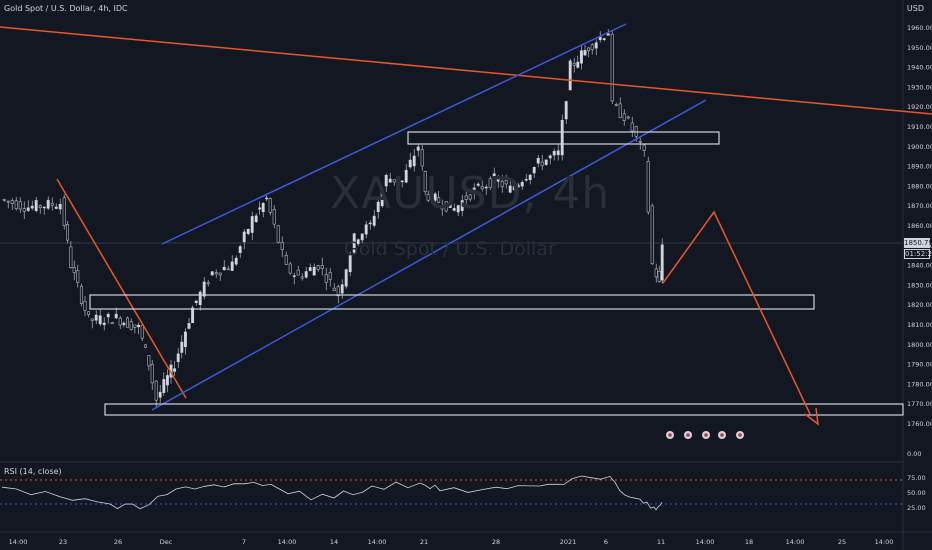  What do you see at coordinates (919, 147) in the screenshot?
I see `price-tick-label: 1900.00` at bounding box center [919, 147].